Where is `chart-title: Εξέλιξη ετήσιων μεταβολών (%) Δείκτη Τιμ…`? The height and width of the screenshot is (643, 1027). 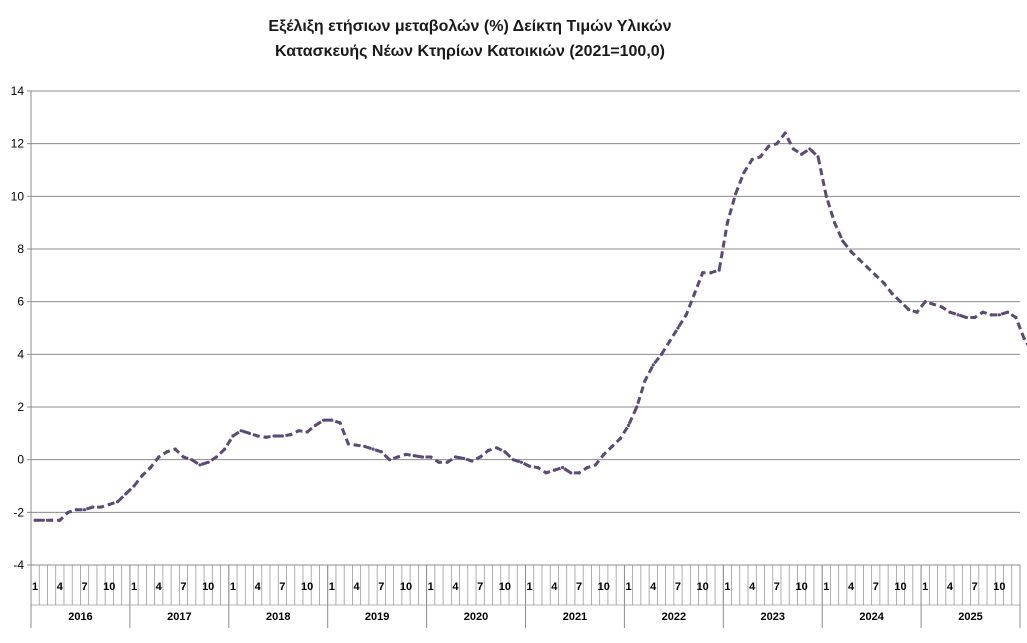 chart-title: Εξέλιξη ετήσιων μεταβολών (%) Δείκτη Τιμ… is located at coordinates (470, 39).